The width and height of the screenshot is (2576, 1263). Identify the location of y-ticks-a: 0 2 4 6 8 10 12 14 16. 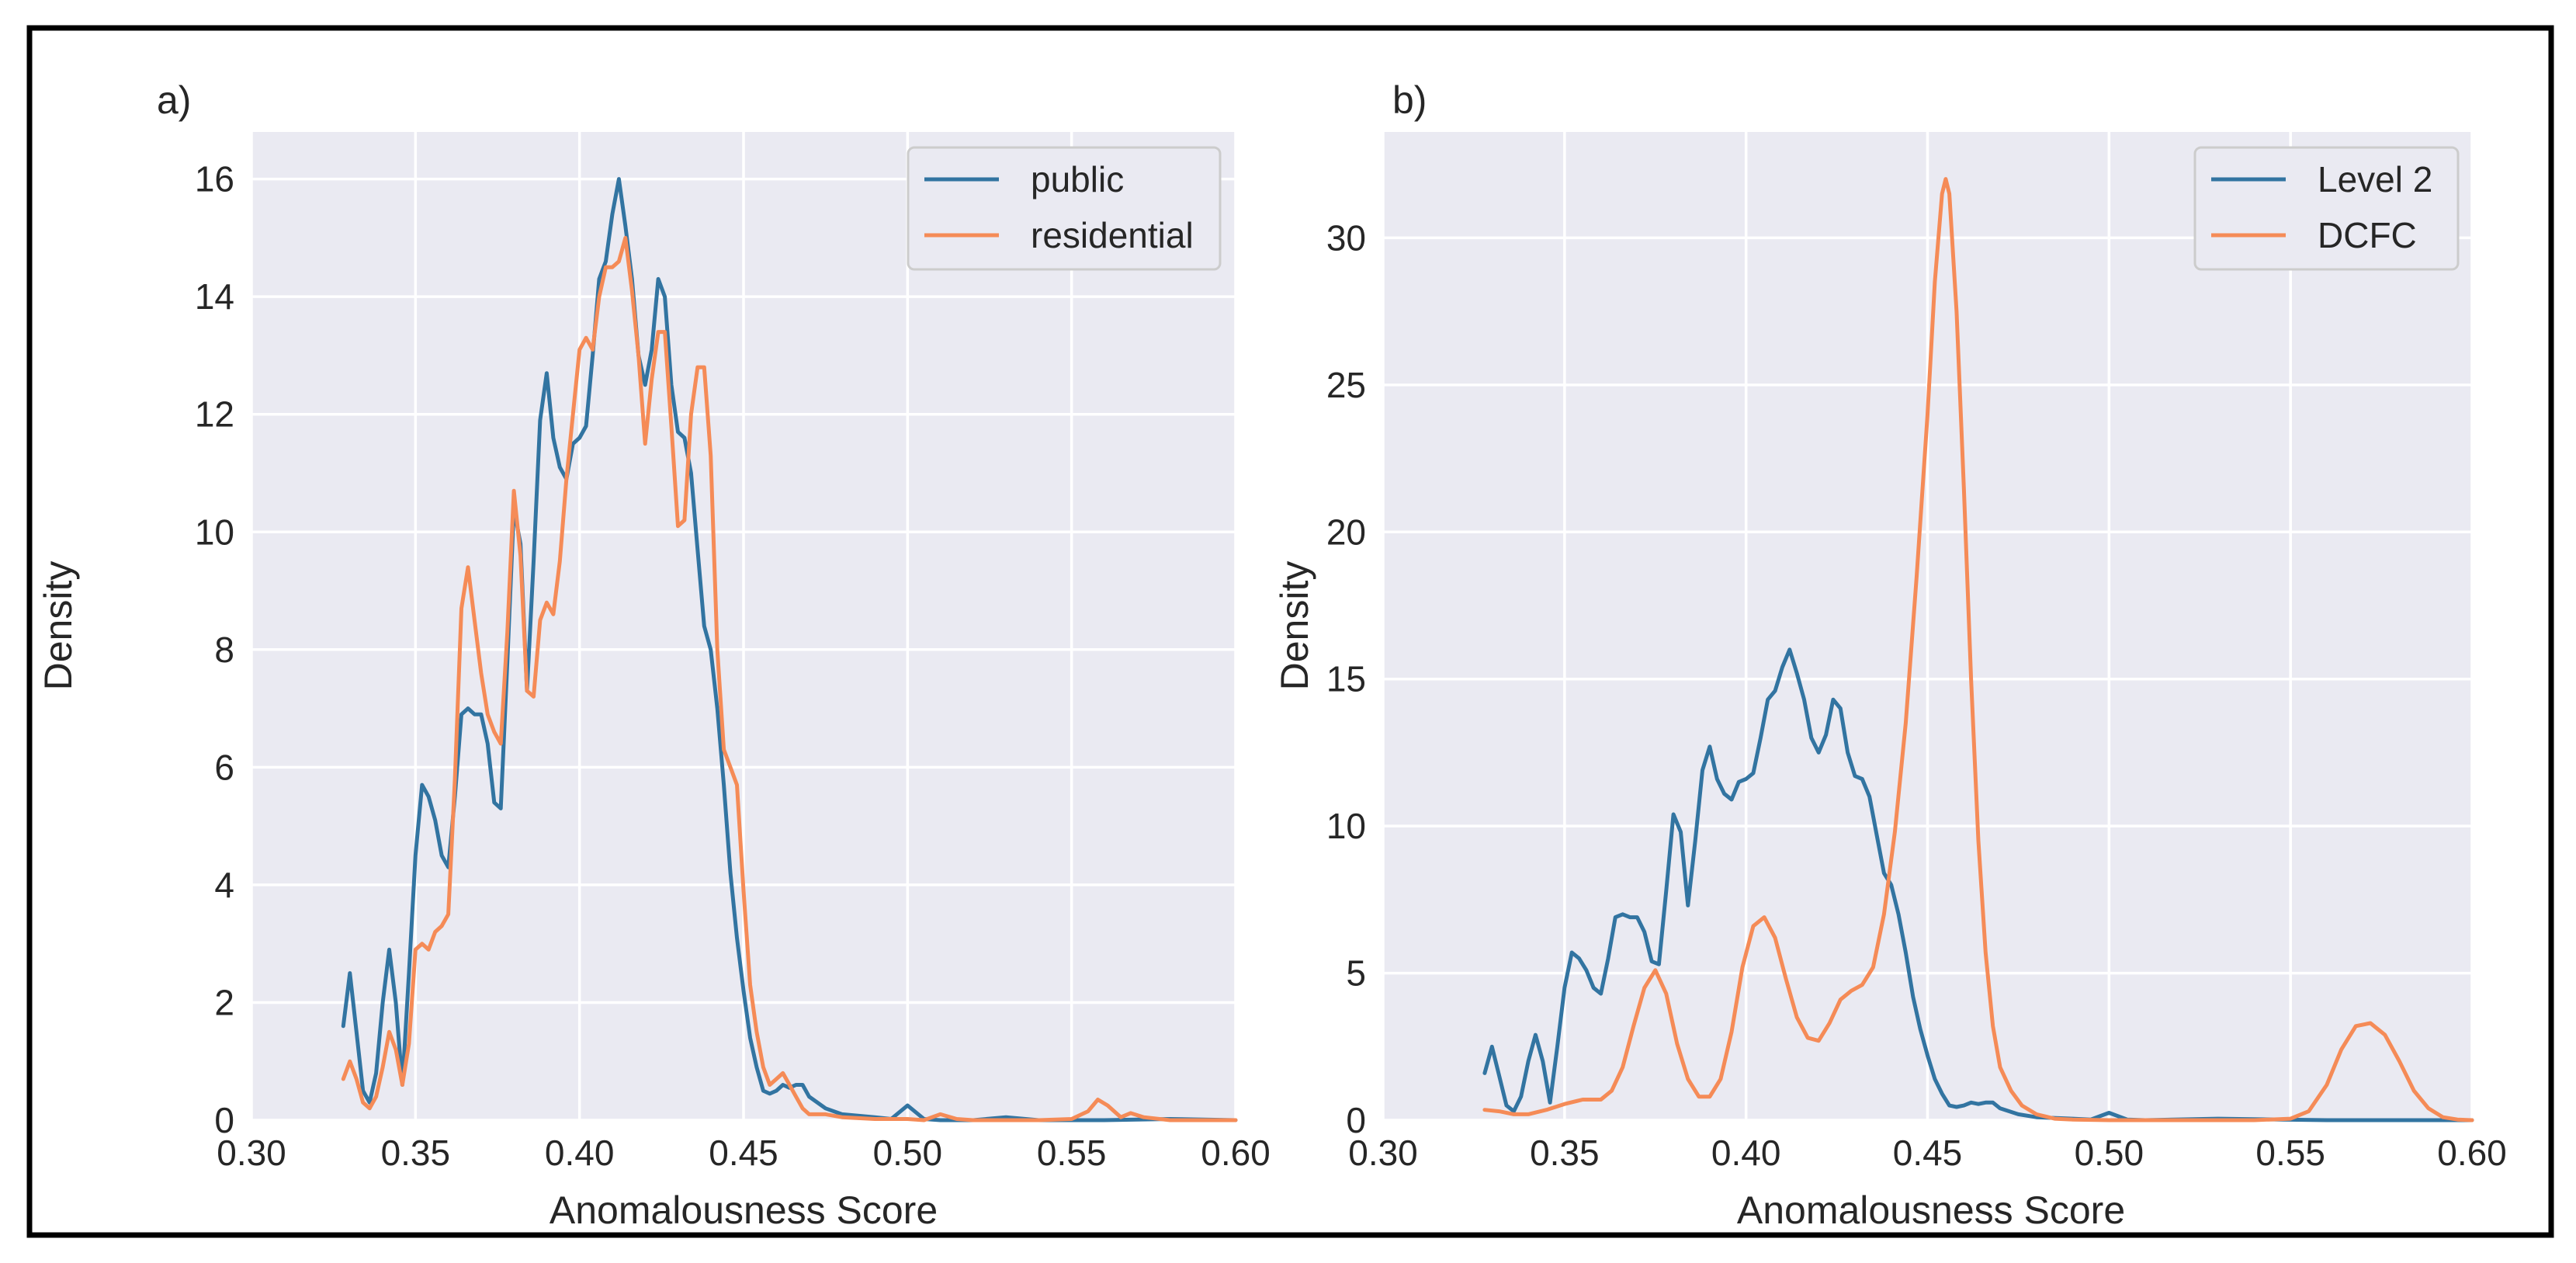
(214, 649).